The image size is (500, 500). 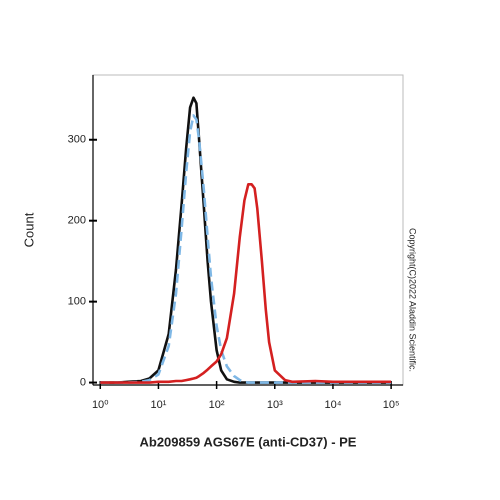 What do you see at coordinates (77, 302) in the screenshot?
I see `y-tick-label: 100` at bounding box center [77, 302].